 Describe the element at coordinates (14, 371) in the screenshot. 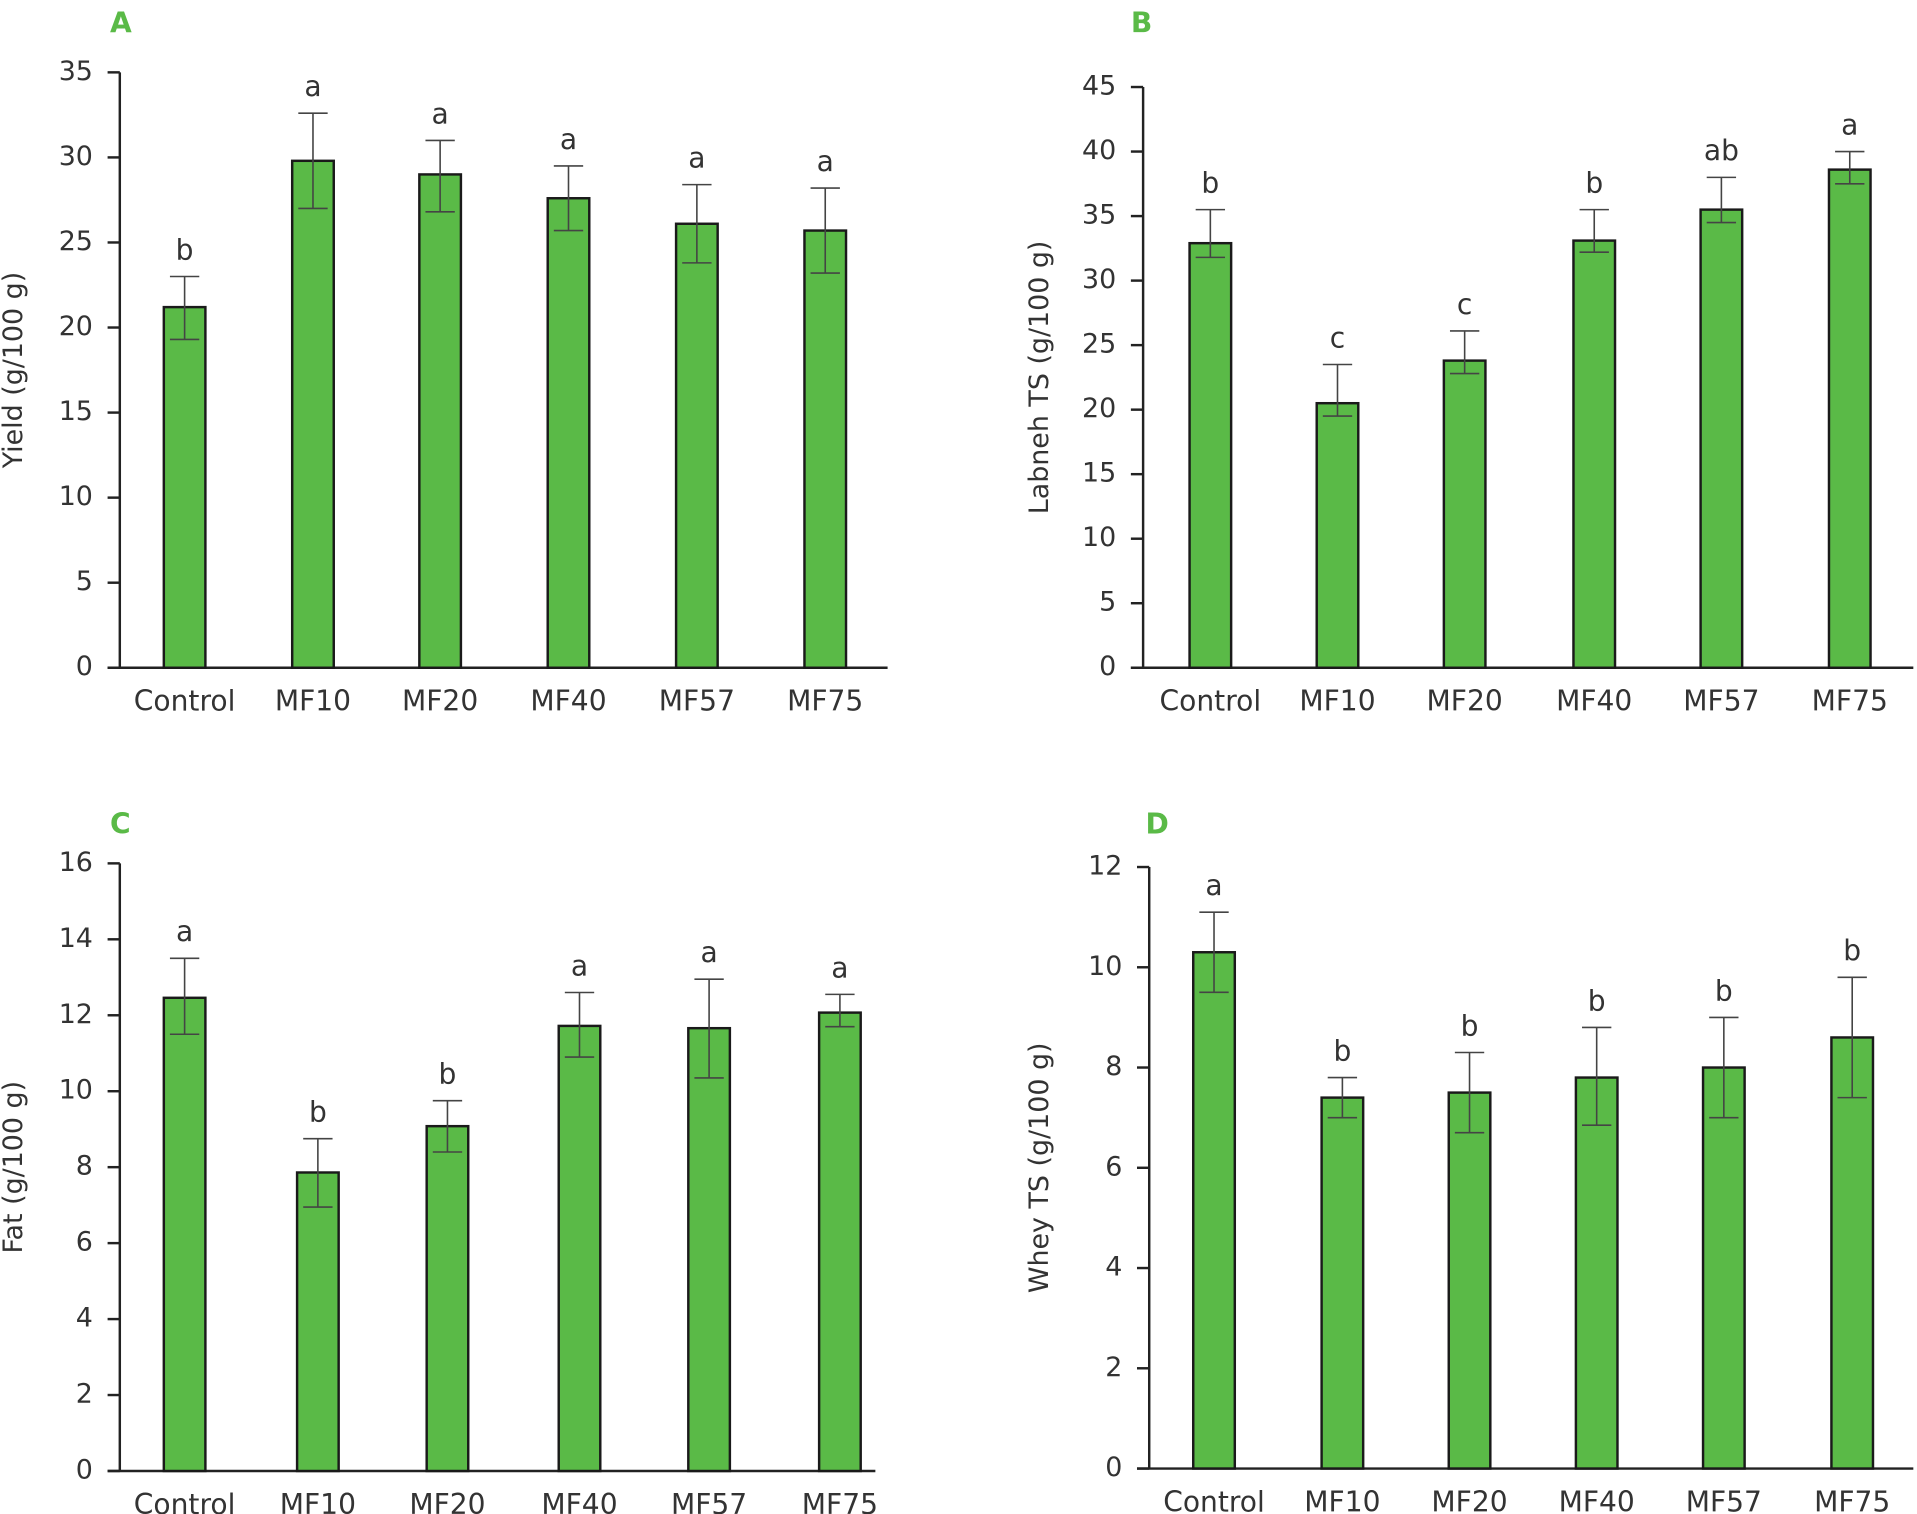

I see `y-axis-label: Yield (g/100 g)` at that location.